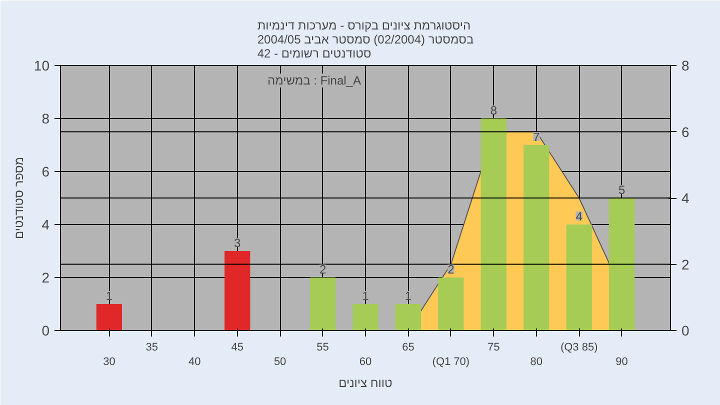 Image resolution: width=720 pixels, height=405 pixels. What do you see at coordinates (238, 243) in the screenshot?
I see `data-label: 3` at bounding box center [238, 243].